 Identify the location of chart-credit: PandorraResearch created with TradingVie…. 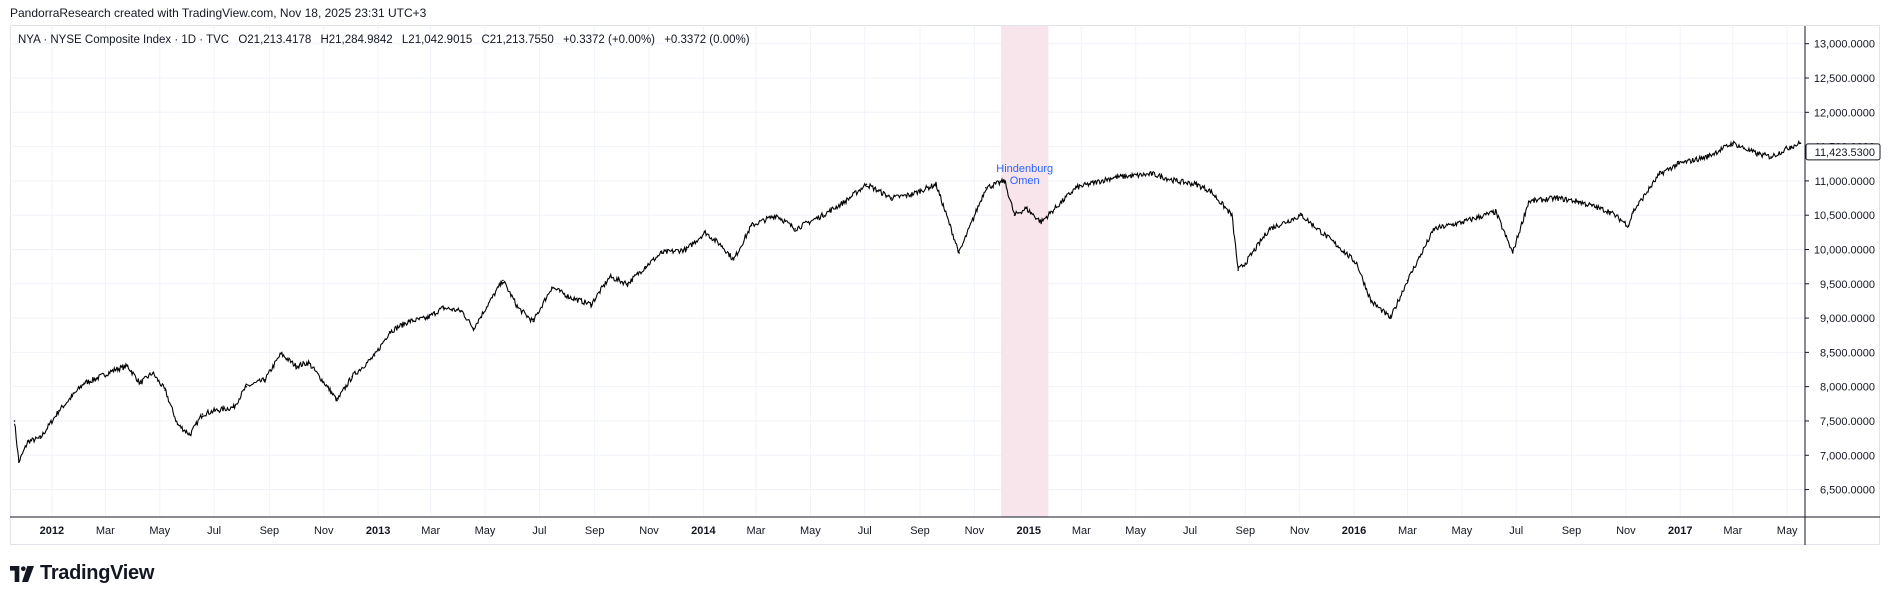
(218, 13).